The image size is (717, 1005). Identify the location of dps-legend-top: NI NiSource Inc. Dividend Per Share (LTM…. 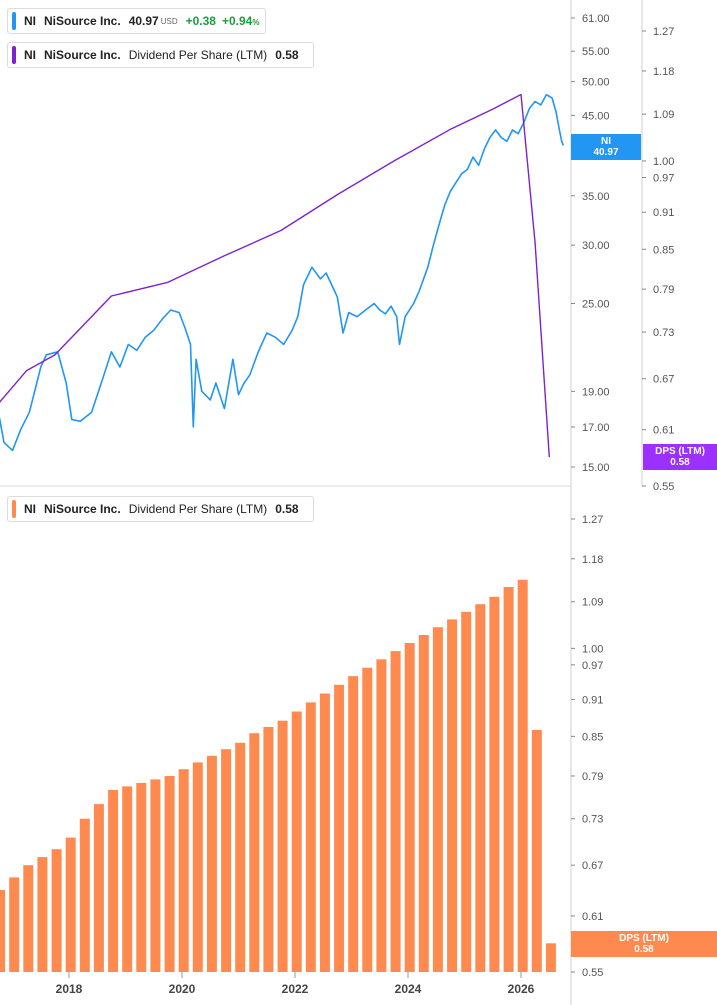
(160, 55).